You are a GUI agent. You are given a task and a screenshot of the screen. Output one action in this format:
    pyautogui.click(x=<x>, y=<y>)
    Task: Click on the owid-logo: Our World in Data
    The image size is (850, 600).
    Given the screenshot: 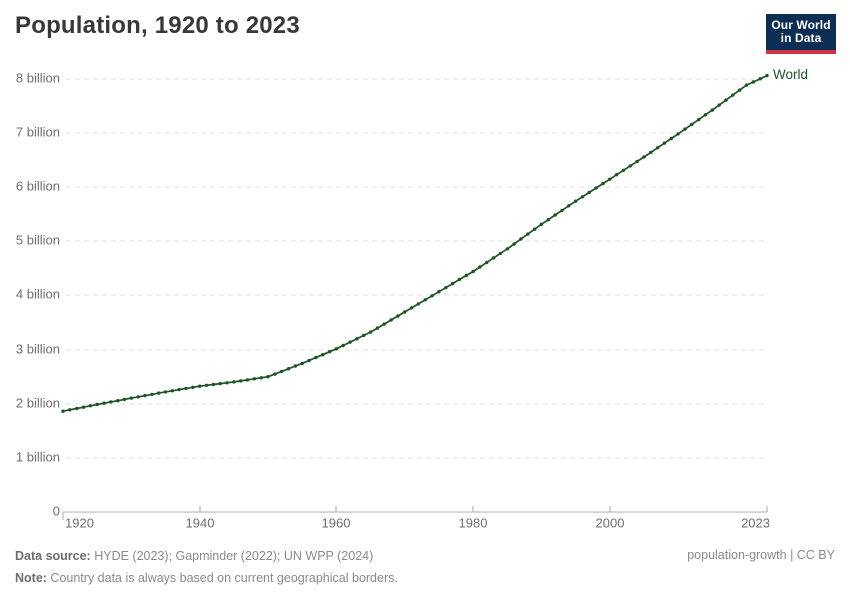 What is the action you would take?
    pyautogui.click(x=801, y=34)
    